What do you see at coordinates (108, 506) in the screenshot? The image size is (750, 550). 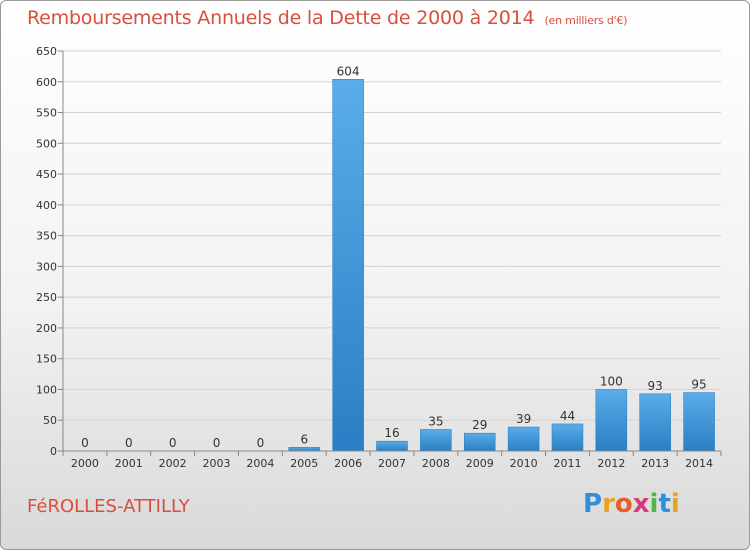 I see `commune-name: FéROLLES-ATTILLY` at bounding box center [108, 506].